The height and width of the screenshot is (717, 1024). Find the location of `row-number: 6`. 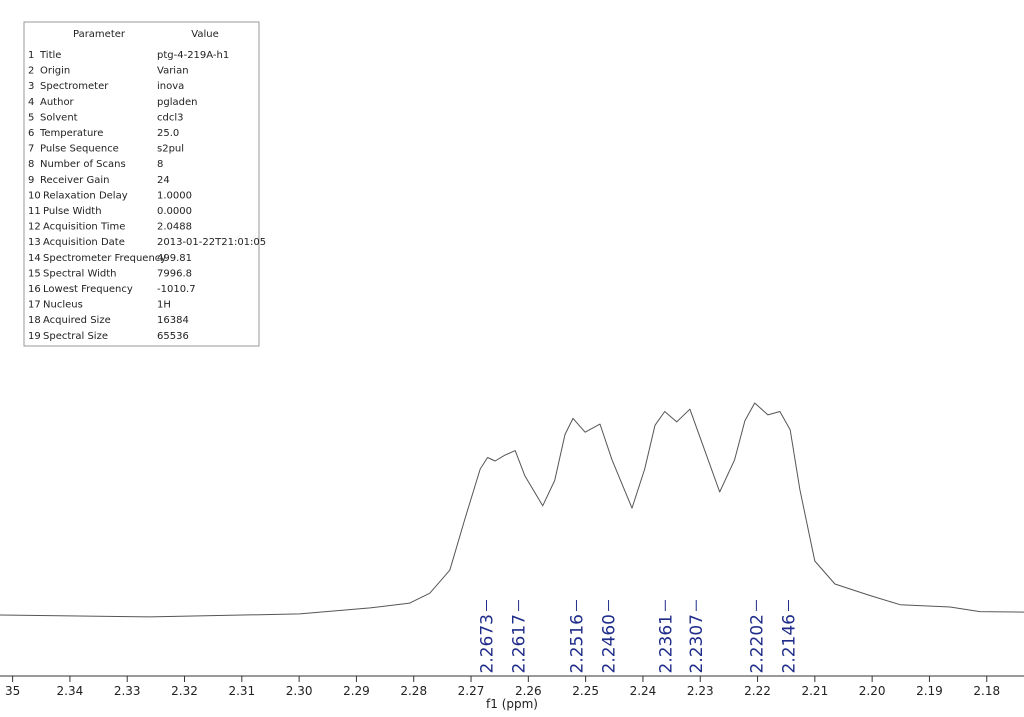

row-number: 6 is located at coordinates (31, 133).